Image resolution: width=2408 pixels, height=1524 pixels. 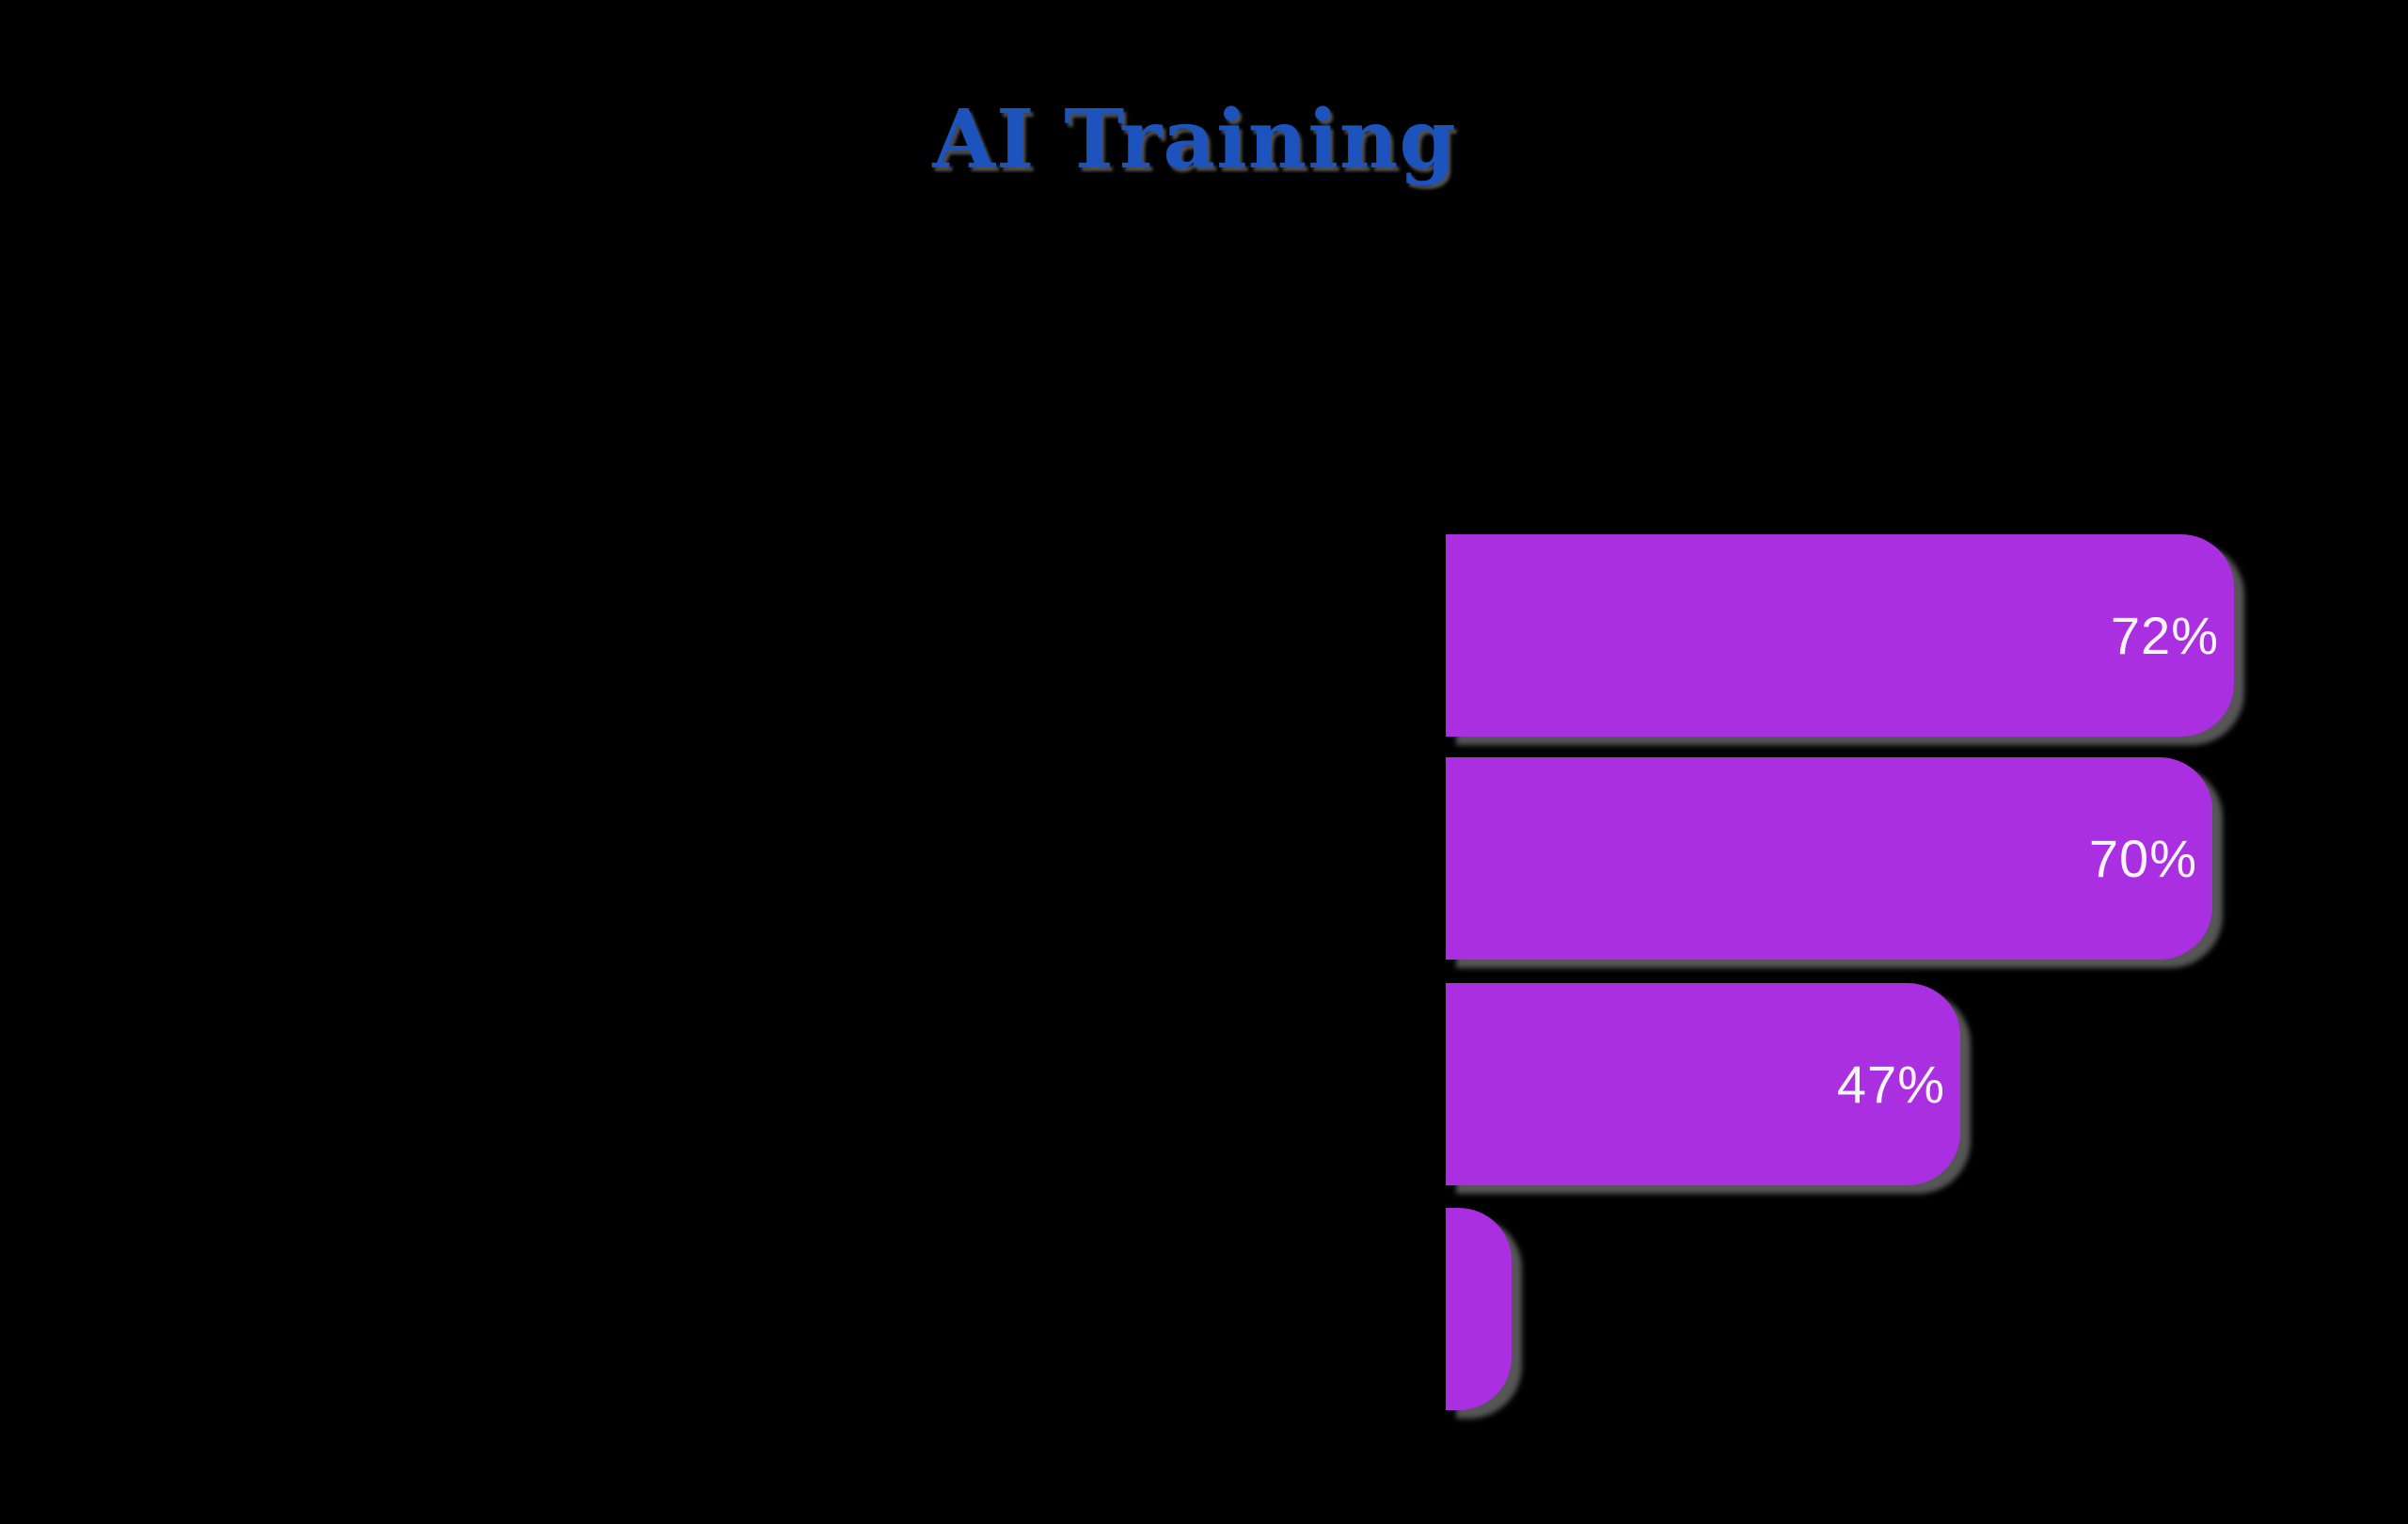 I want to click on bar-1: 72%, so click(x=1840, y=636).